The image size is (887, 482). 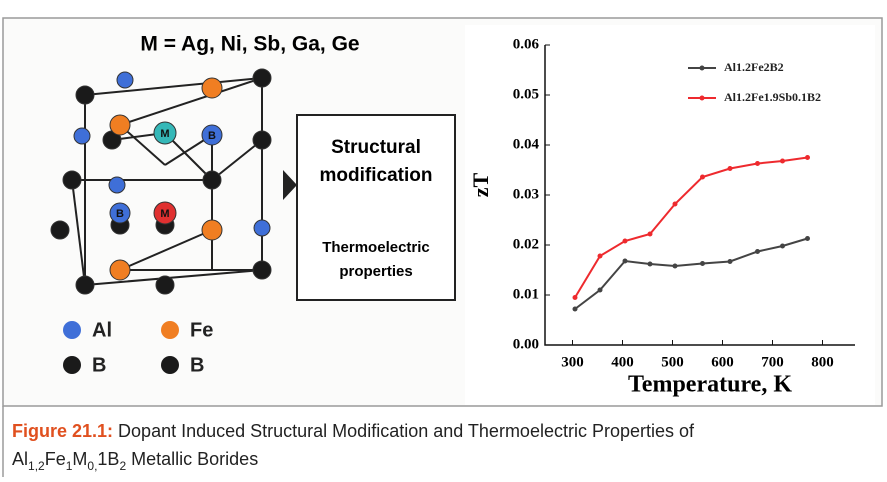 What do you see at coordinates (376, 161) in the screenshot?
I see `box-heading: Structural modification` at bounding box center [376, 161].